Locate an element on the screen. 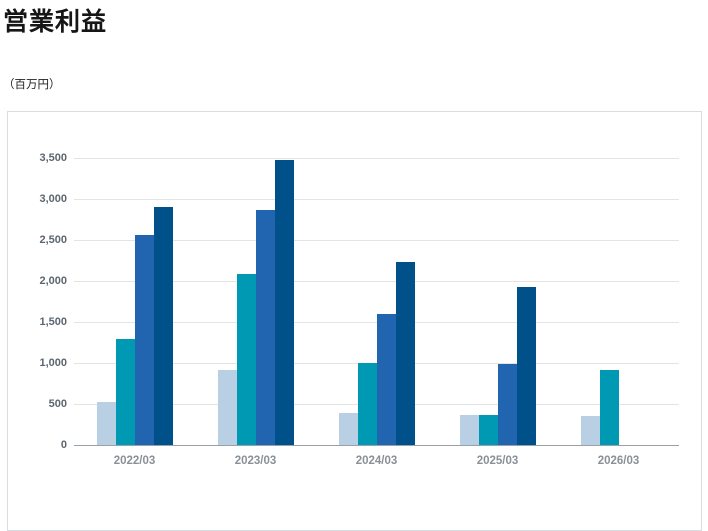 The image size is (708, 531). y-axis-label: 3,500 is located at coordinates (53, 158).